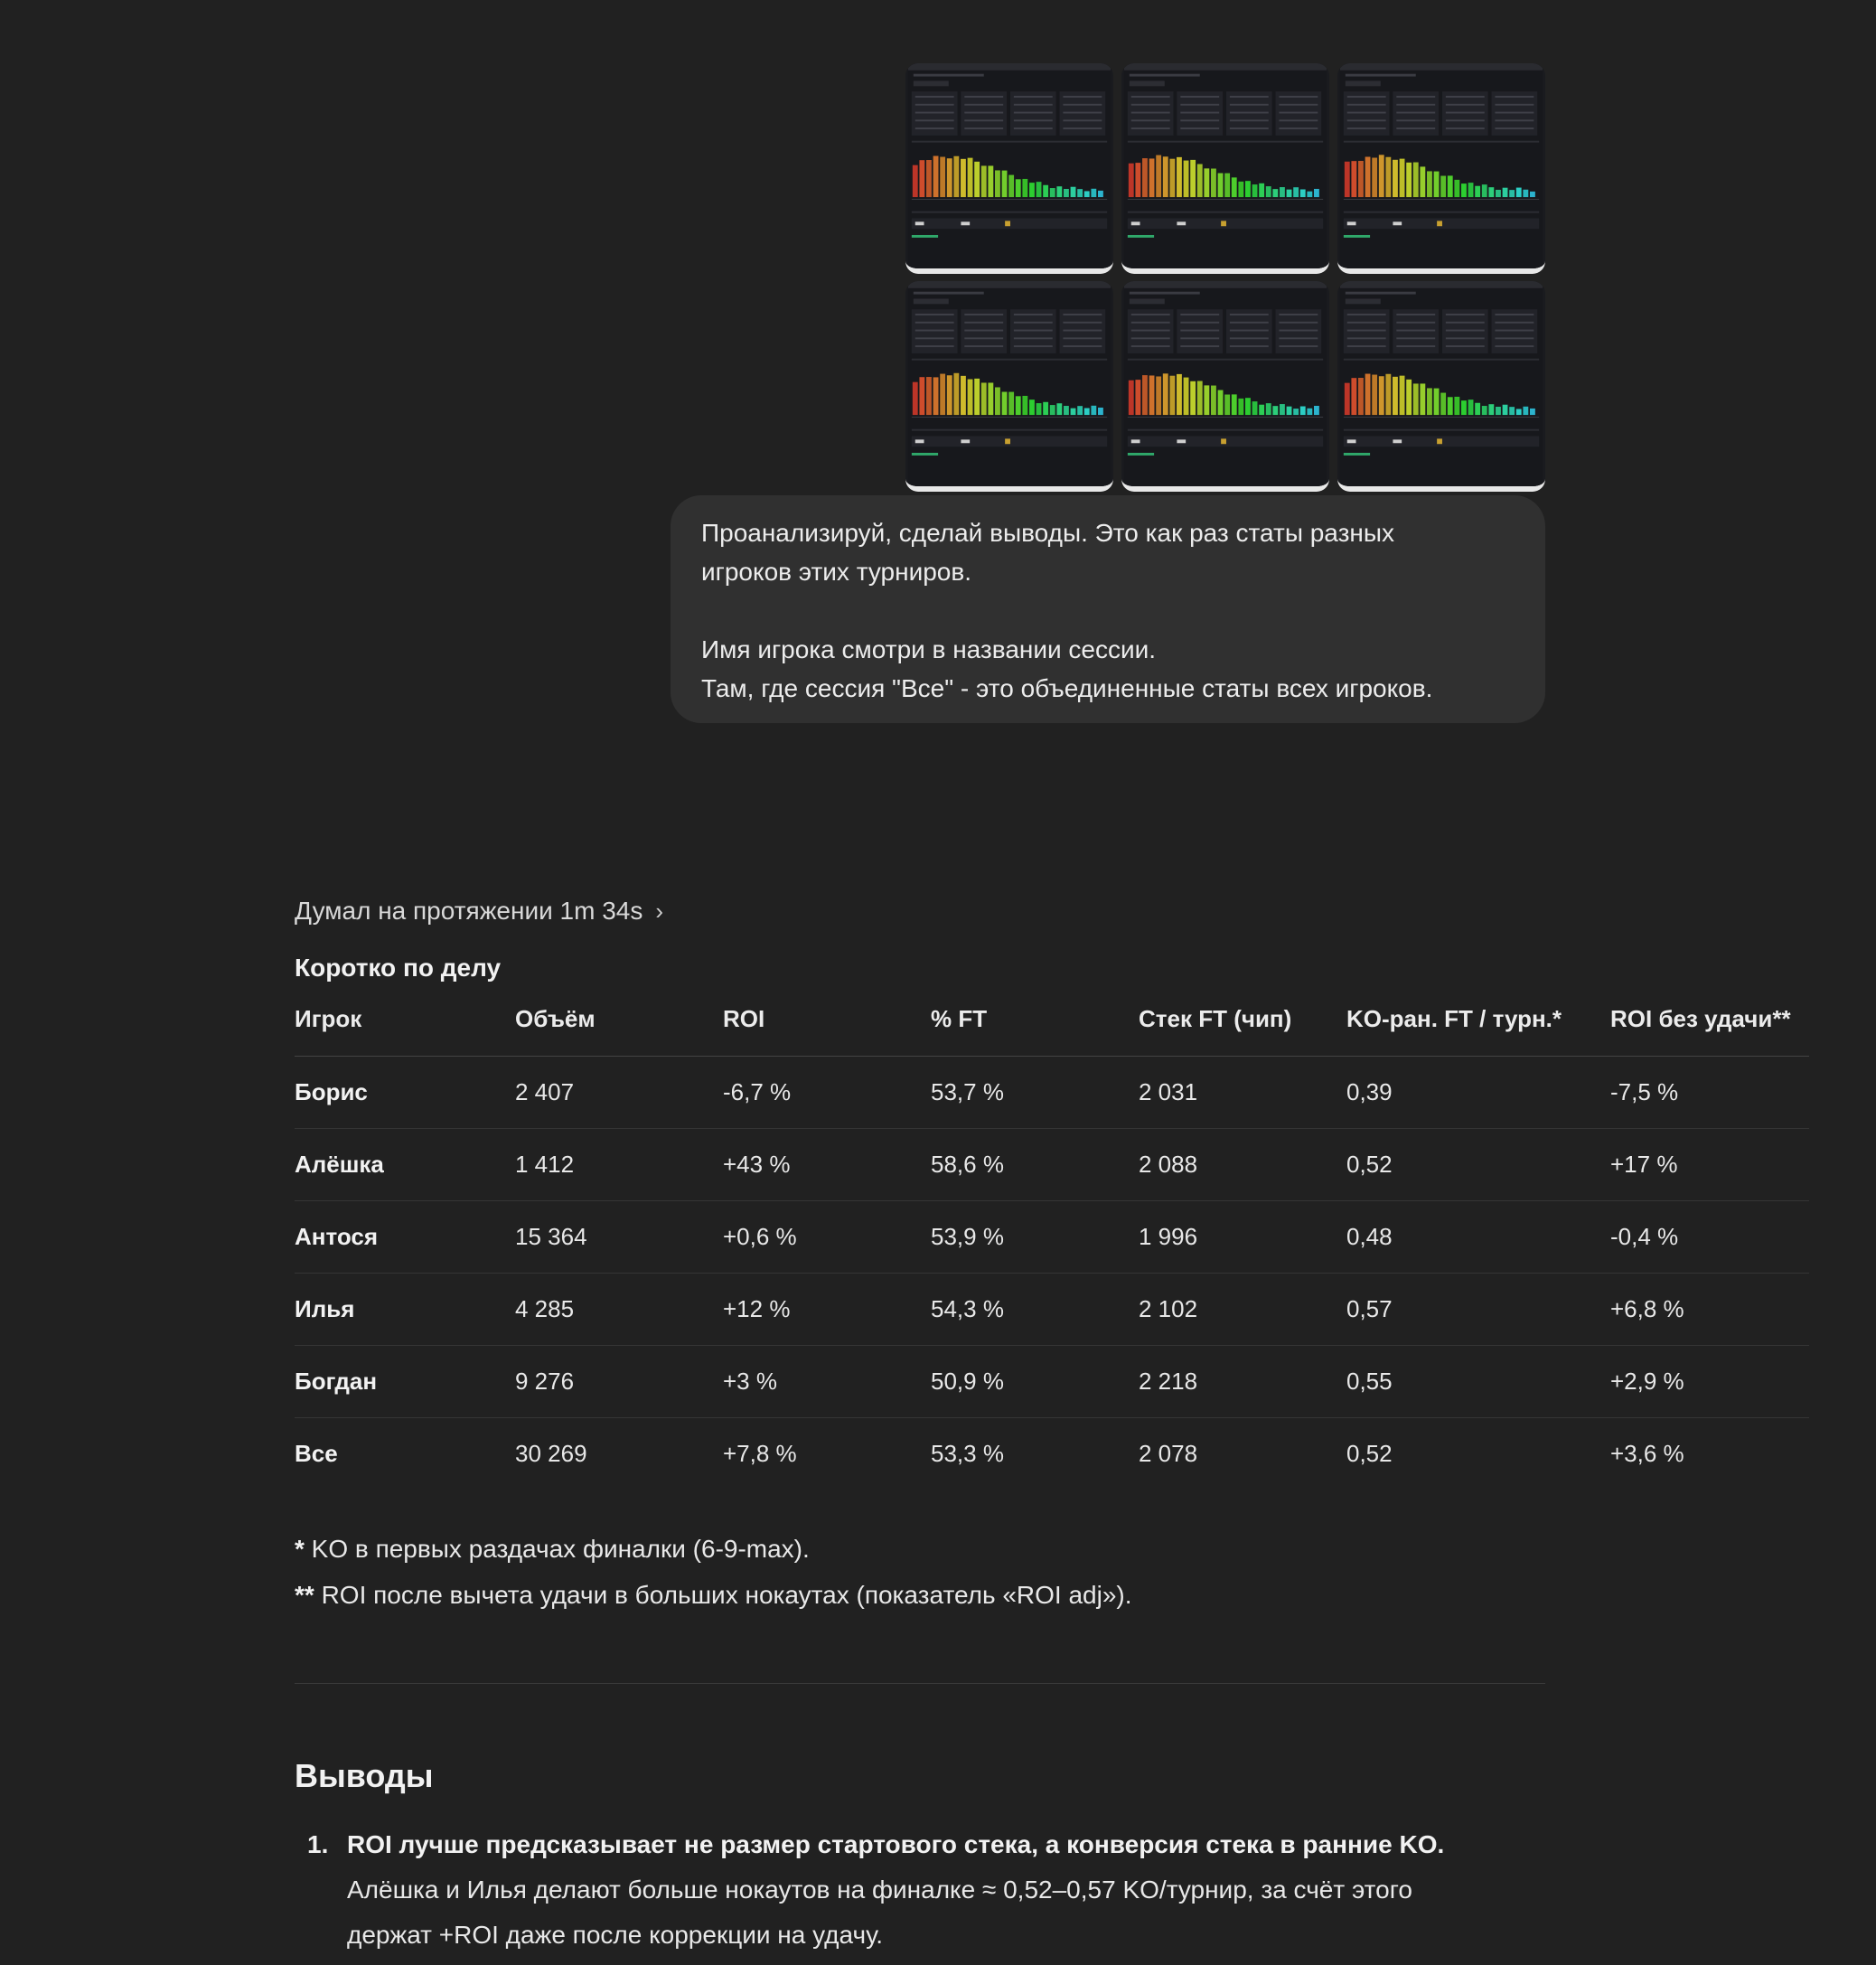 The height and width of the screenshot is (1965, 1876). What do you see at coordinates (318, 1844) in the screenshot?
I see `list-number: 1.` at bounding box center [318, 1844].